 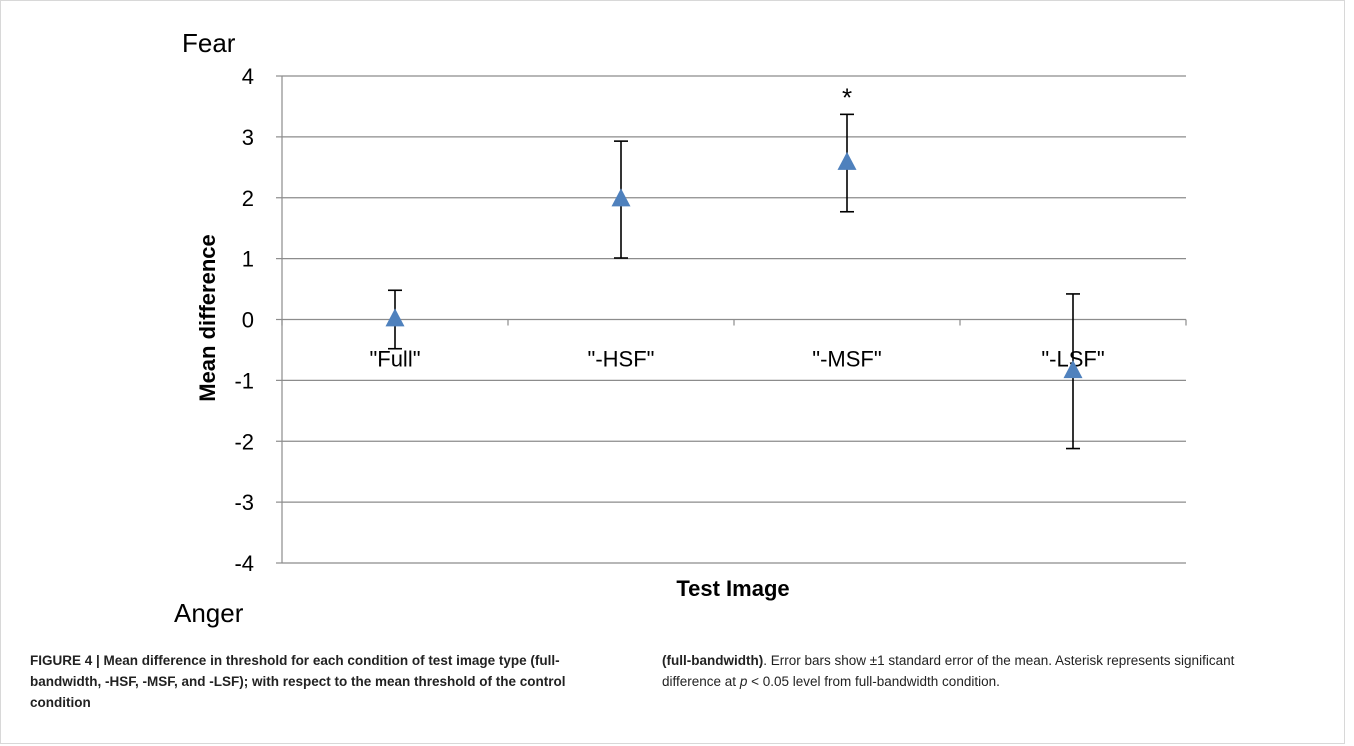 I want to click on caption-p-italic: p, so click(x=743, y=681).